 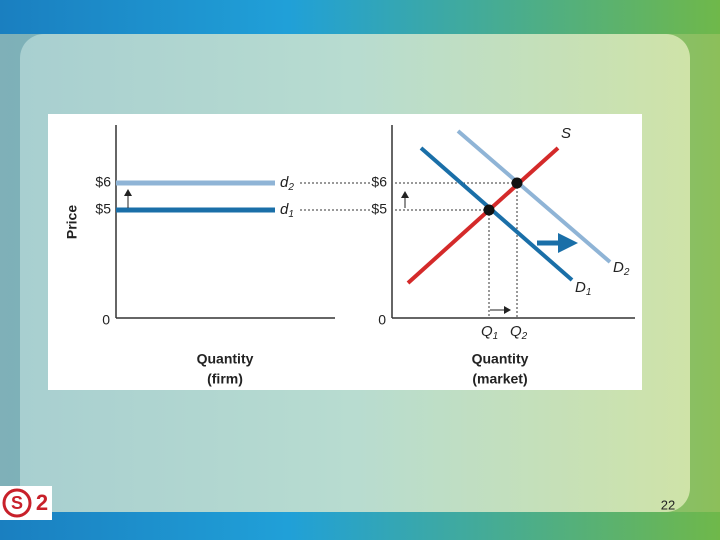 I want to click on x-axis-label: (market), so click(x=499, y=379).